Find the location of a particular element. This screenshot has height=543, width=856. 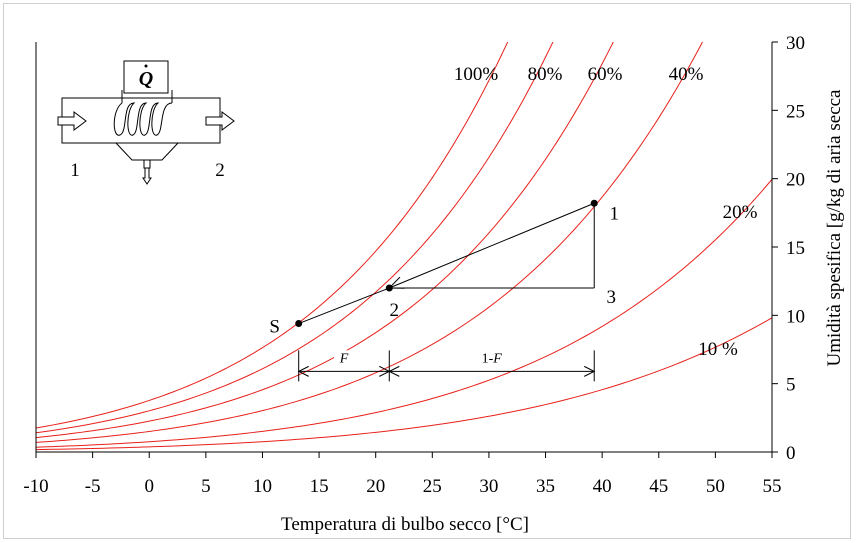

y-tick-label: 0 is located at coordinates (791, 453).